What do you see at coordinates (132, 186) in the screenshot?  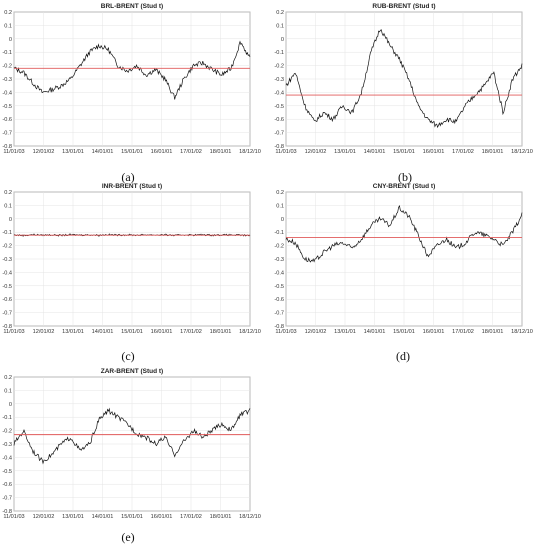 I see `chart-title: INR-BRENT (Stud t)` at bounding box center [132, 186].